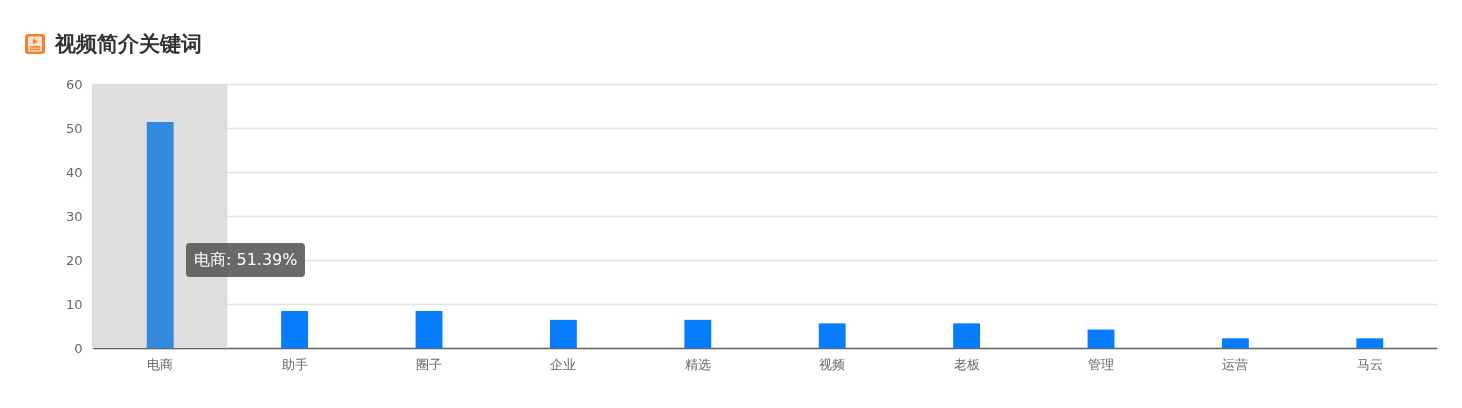 The image size is (1462, 408). I want to click on x-tick-label: 马云, so click(1369, 364).